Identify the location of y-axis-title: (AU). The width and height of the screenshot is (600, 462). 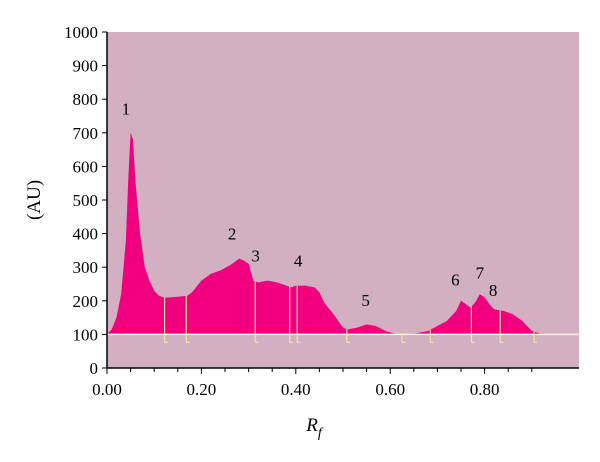
(34, 200).